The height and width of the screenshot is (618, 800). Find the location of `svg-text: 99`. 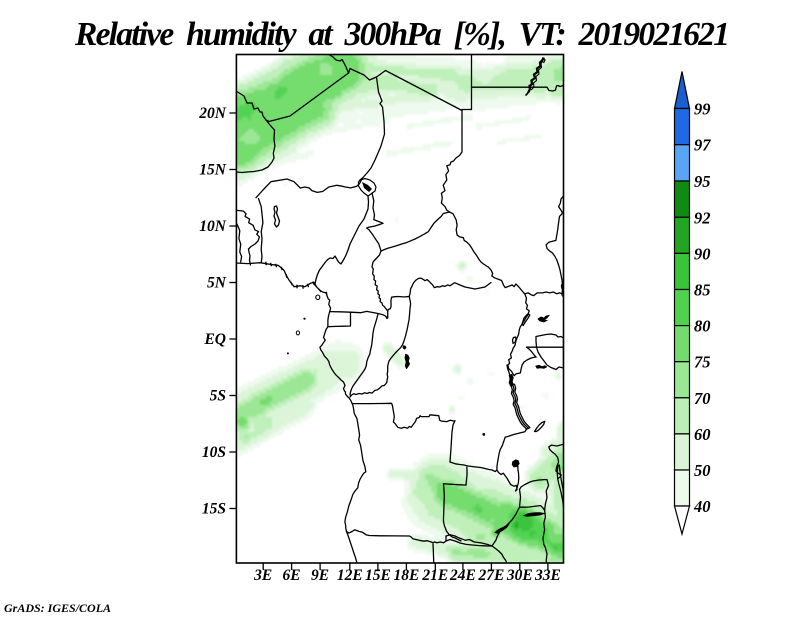

svg-text: 99 is located at coordinates (702, 109).